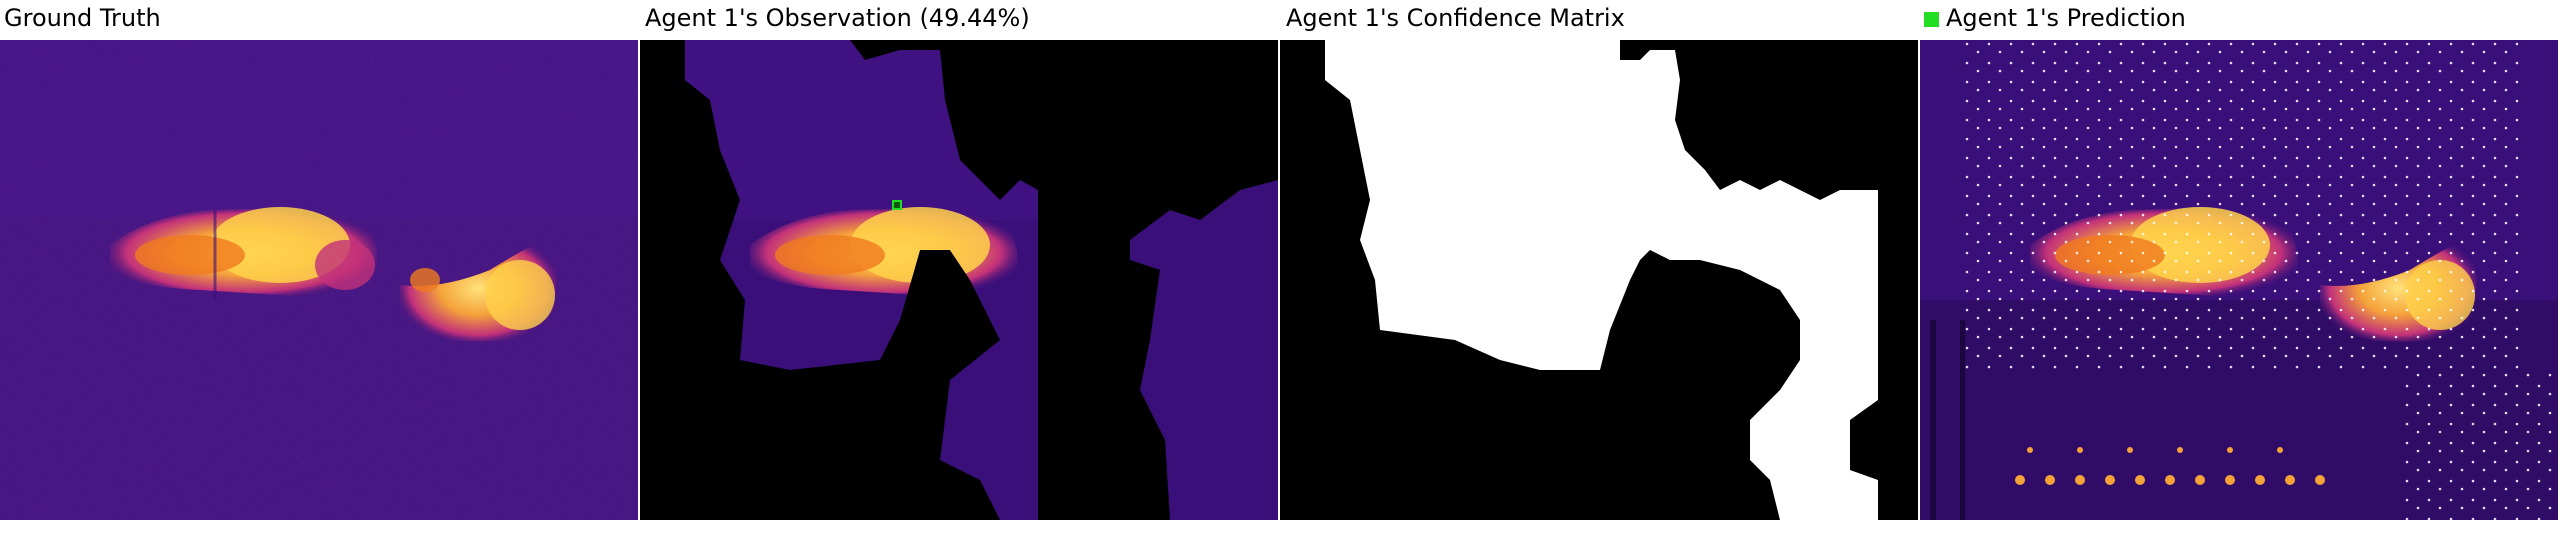 The height and width of the screenshot is (560, 2560). I want to click on plume-left, so click(244, 252).